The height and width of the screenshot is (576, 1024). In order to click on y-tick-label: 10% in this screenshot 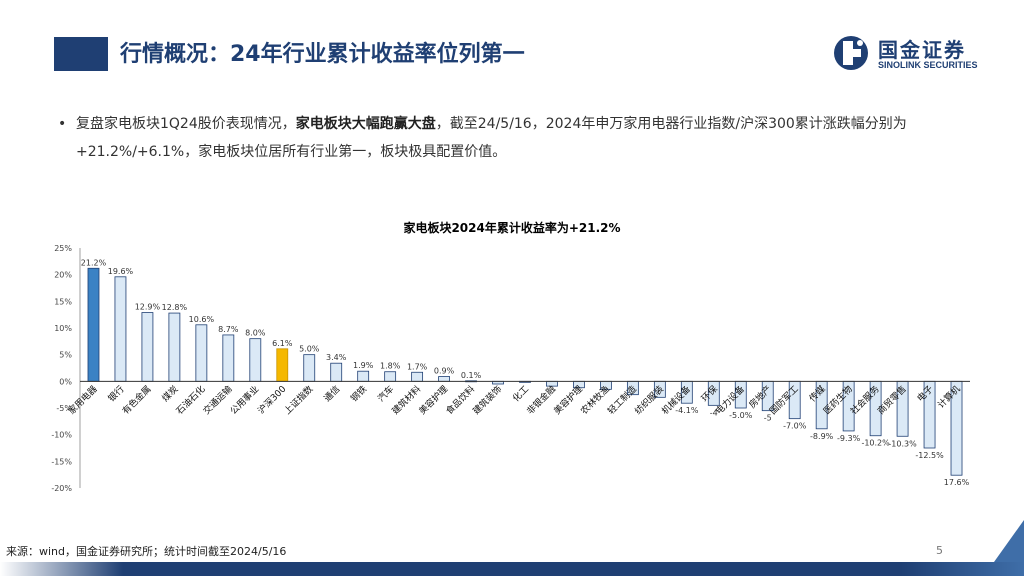, I will do `click(63, 328)`.